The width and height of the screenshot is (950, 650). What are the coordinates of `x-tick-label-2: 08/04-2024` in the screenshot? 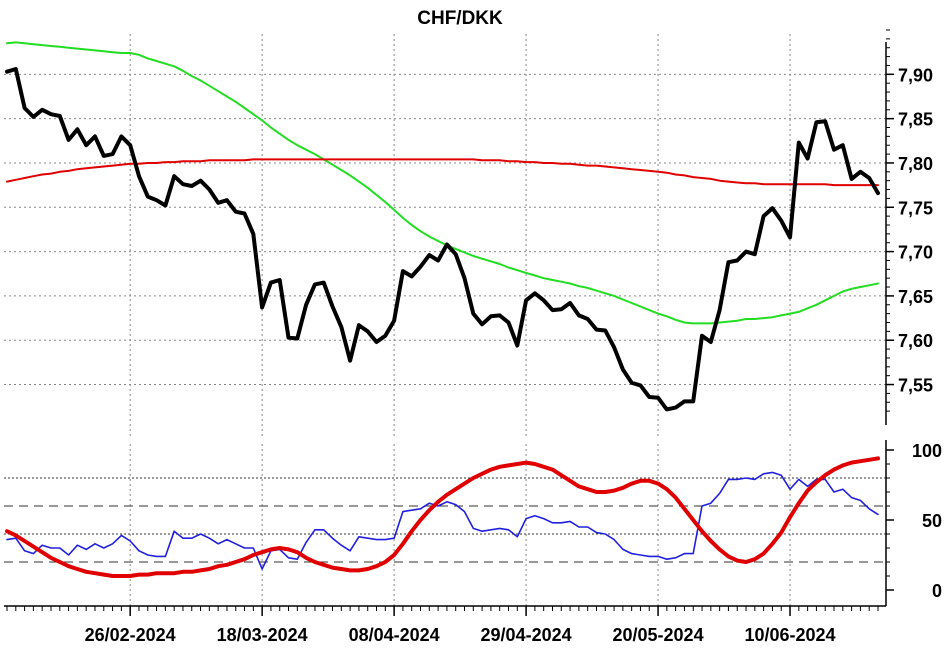 It's located at (394, 635).